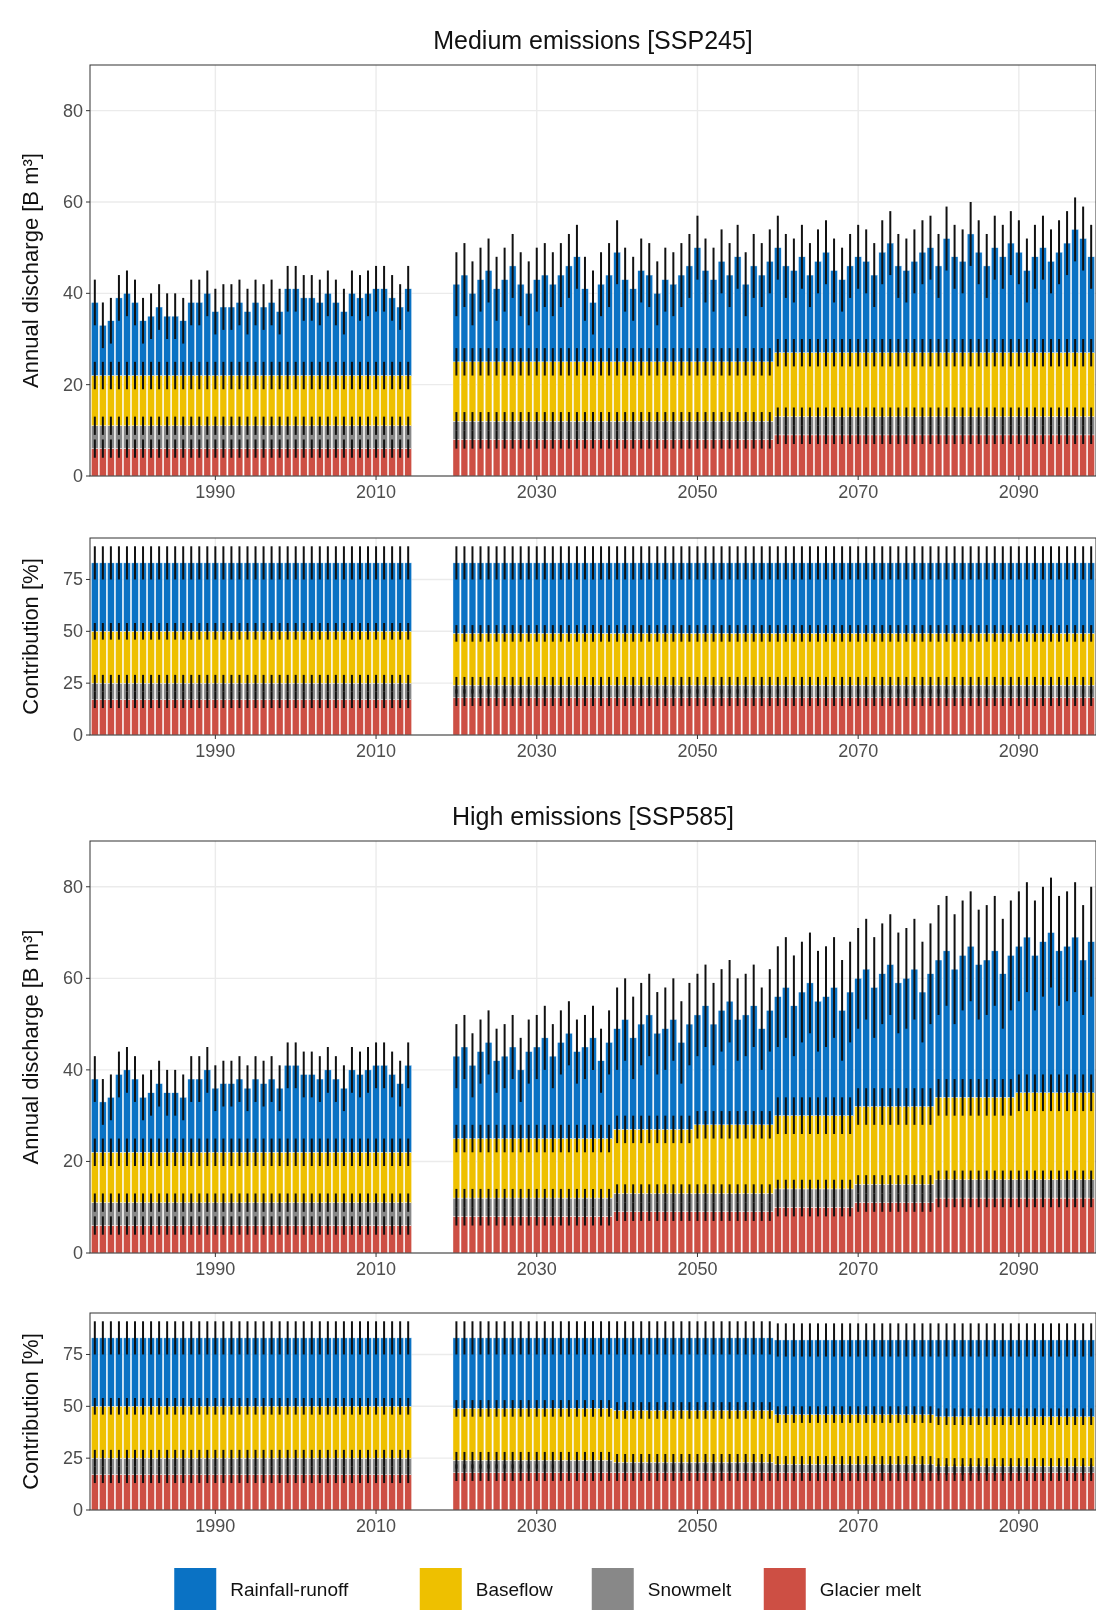 This screenshot has width=1096, height=1619. Describe the element at coordinates (593, 816) in the screenshot. I see `chart-title: High emissions [SSP585]` at that location.